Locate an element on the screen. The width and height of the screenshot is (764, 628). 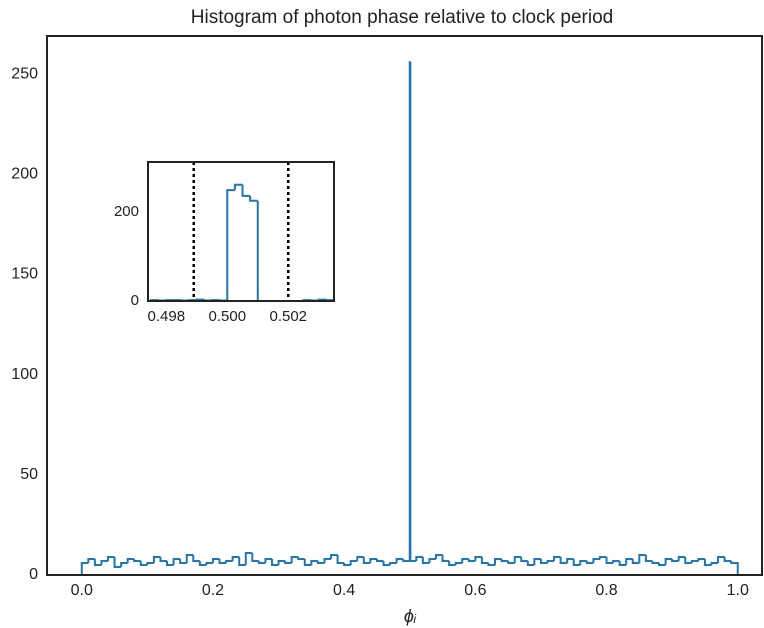
x-tick-label: 0.6 is located at coordinates (475, 590).